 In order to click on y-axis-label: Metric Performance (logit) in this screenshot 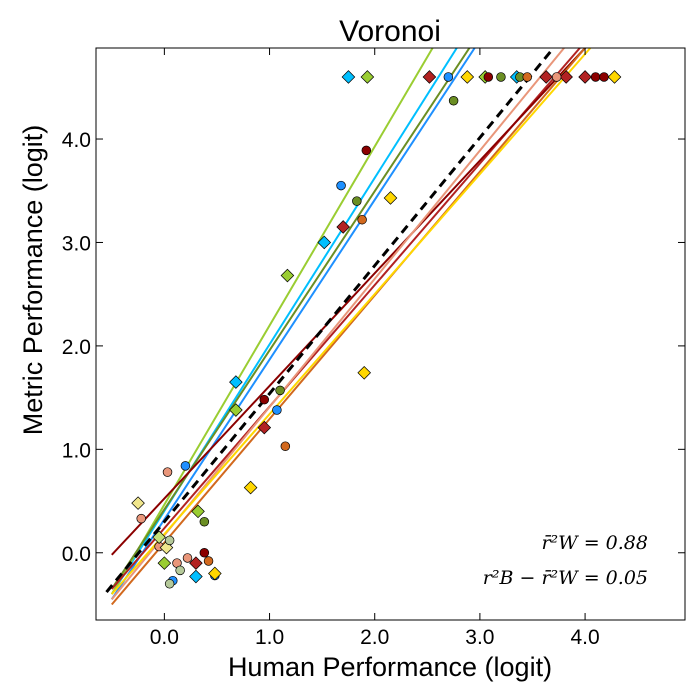, I will do `click(33, 280)`.